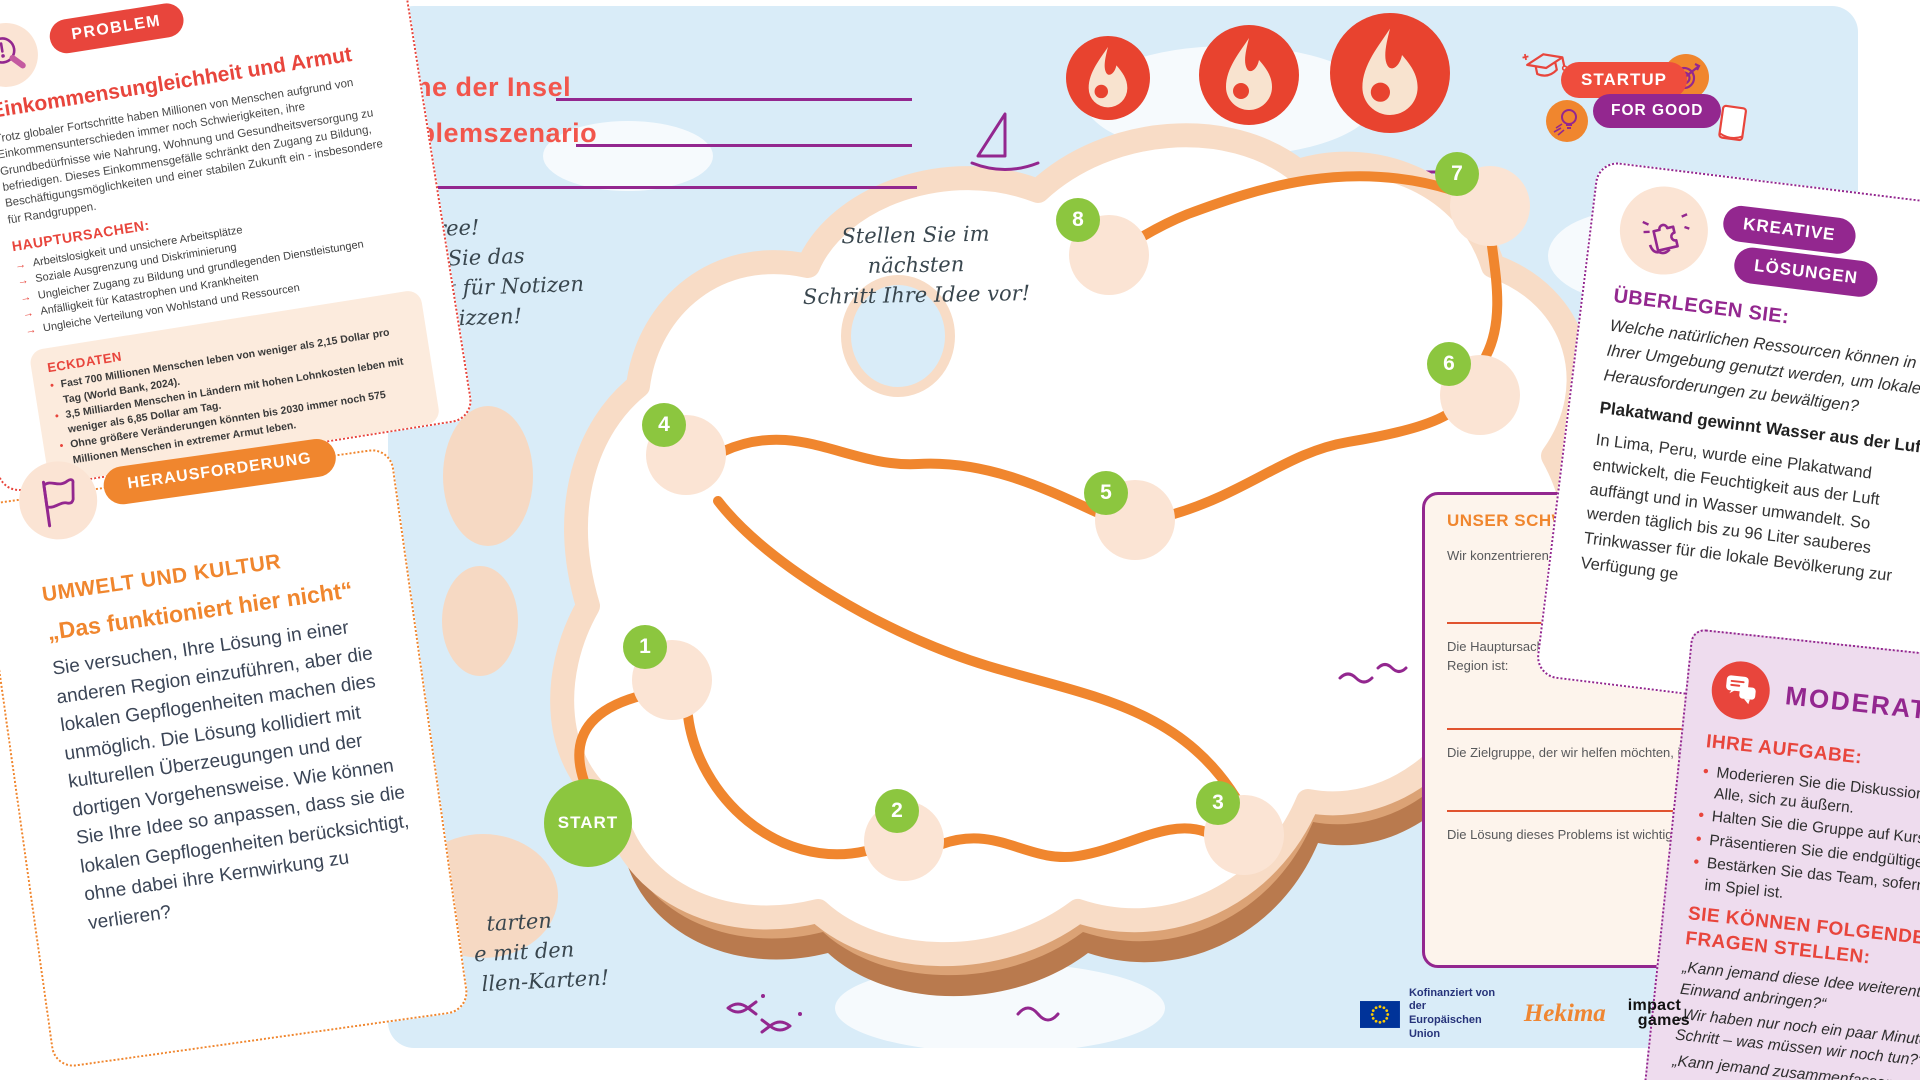  Describe the element at coordinates (1851, 704) in the screenshot. I see `moderator-title: MODERATOR` at that location.